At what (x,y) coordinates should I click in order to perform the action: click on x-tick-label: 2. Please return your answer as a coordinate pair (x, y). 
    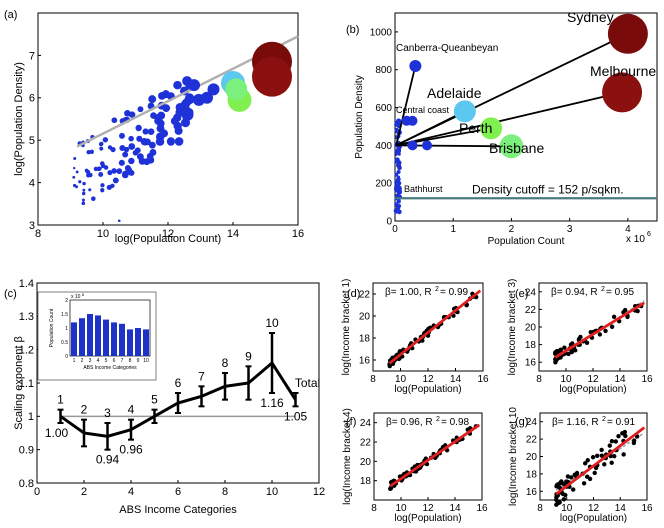
    Looking at the image, I should click on (84, 492).